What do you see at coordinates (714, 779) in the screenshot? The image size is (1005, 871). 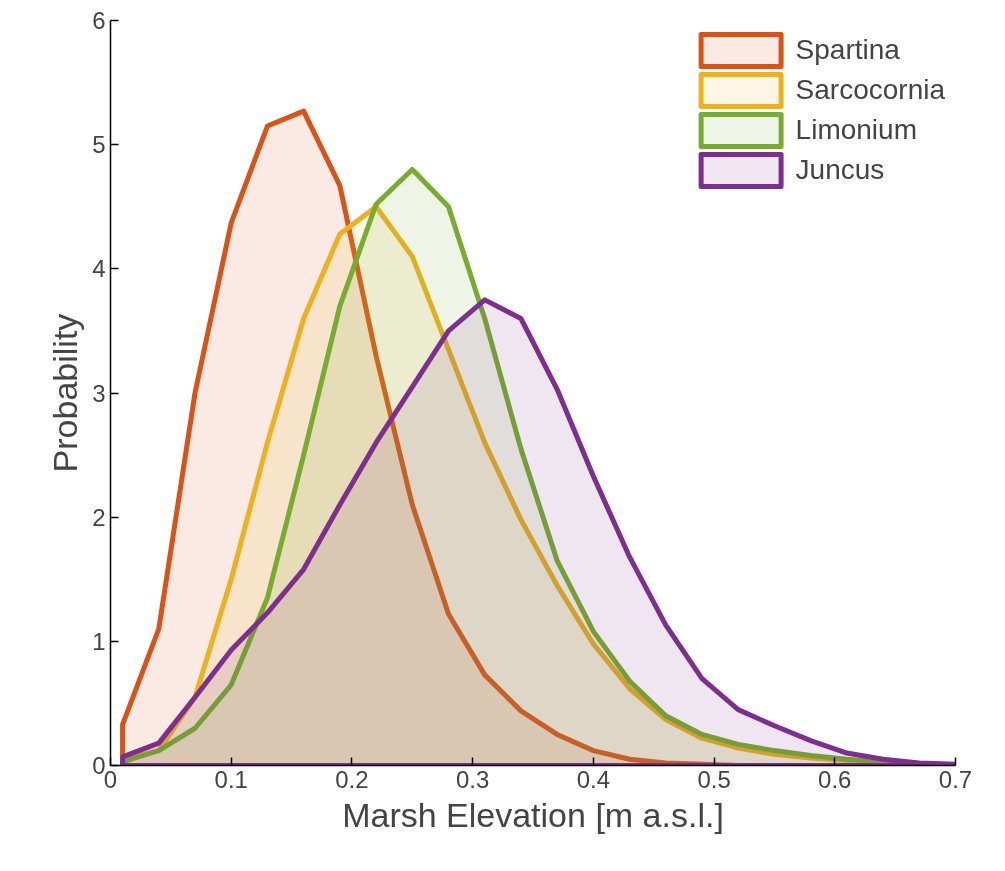 I see `x-tick-label: 0.5` at bounding box center [714, 779].